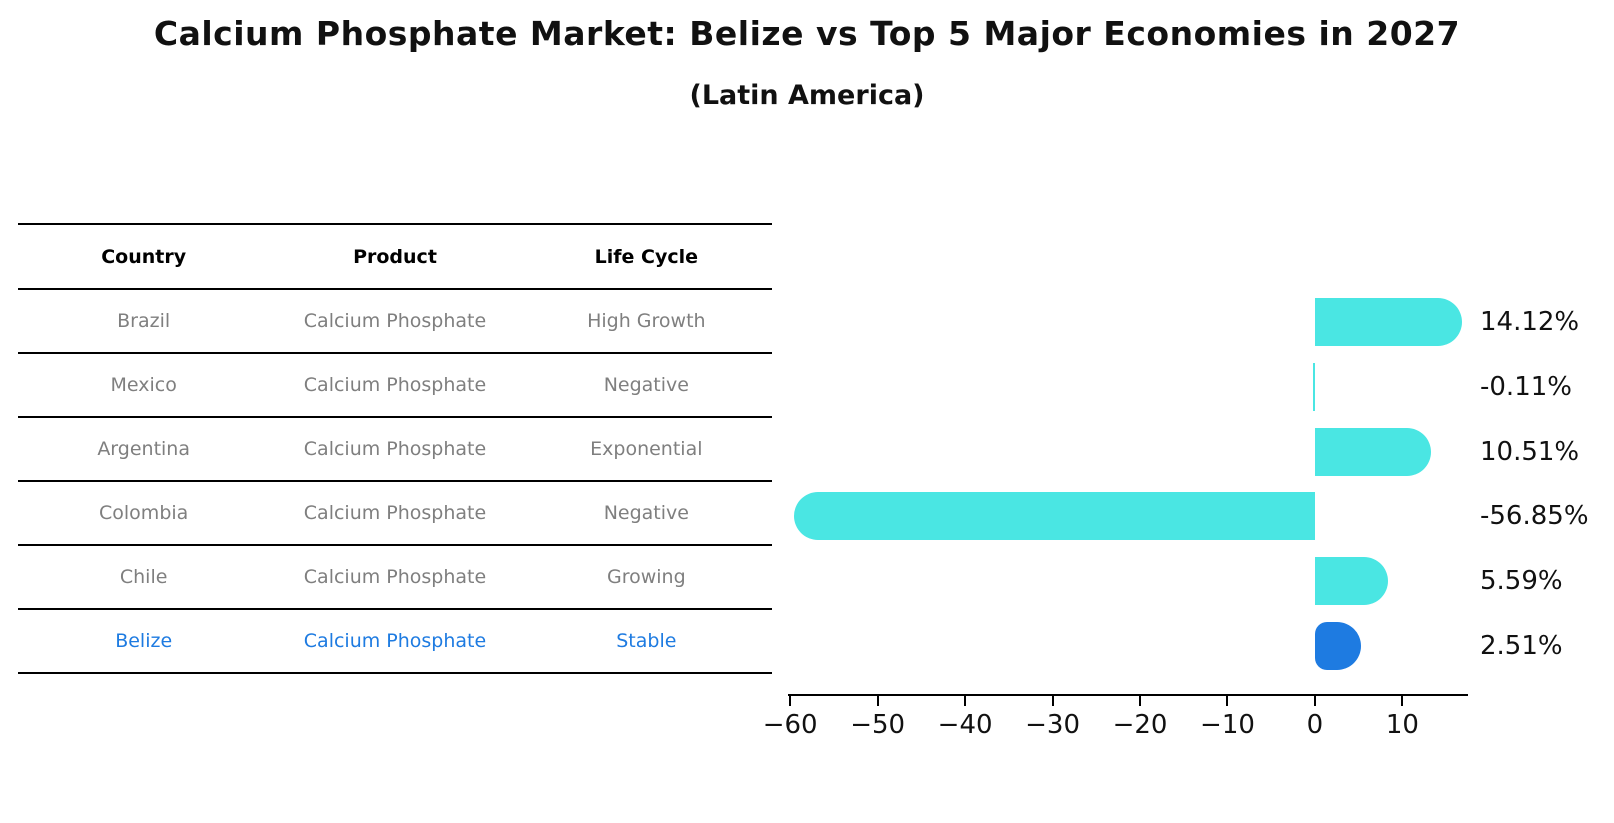  Describe the element at coordinates (144, 577) in the screenshot. I see `table-cell-country: Chile` at that location.